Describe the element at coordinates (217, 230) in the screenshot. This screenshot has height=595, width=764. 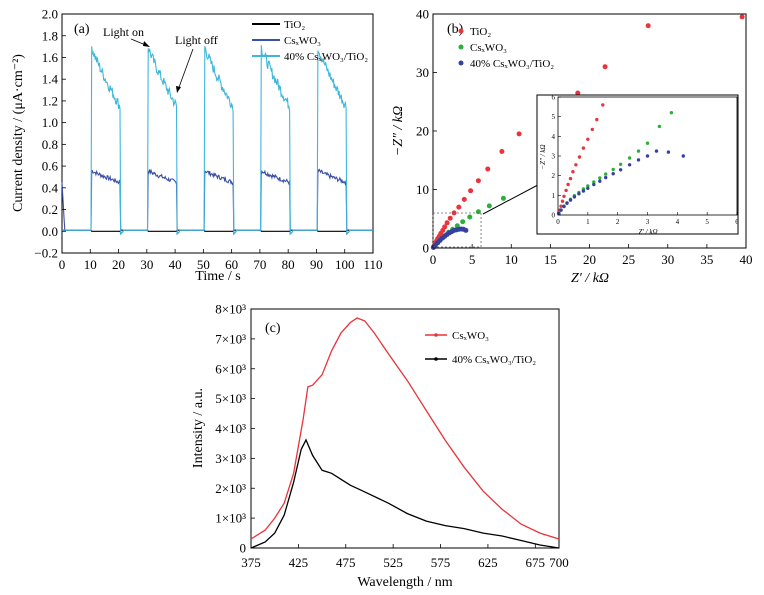
I see `panel-a-series-tio-line` at that location.